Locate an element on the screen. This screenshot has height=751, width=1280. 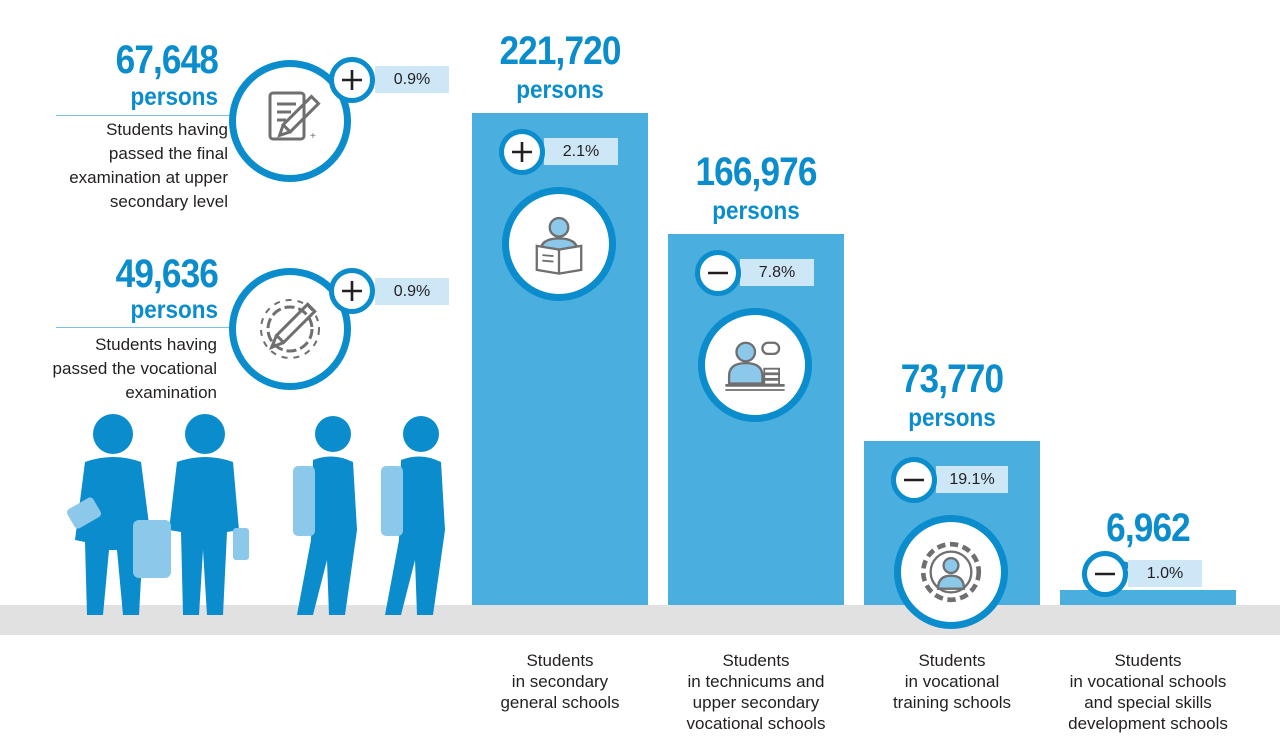
bar-value-label: 166,976 is located at coordinates (756, 172).